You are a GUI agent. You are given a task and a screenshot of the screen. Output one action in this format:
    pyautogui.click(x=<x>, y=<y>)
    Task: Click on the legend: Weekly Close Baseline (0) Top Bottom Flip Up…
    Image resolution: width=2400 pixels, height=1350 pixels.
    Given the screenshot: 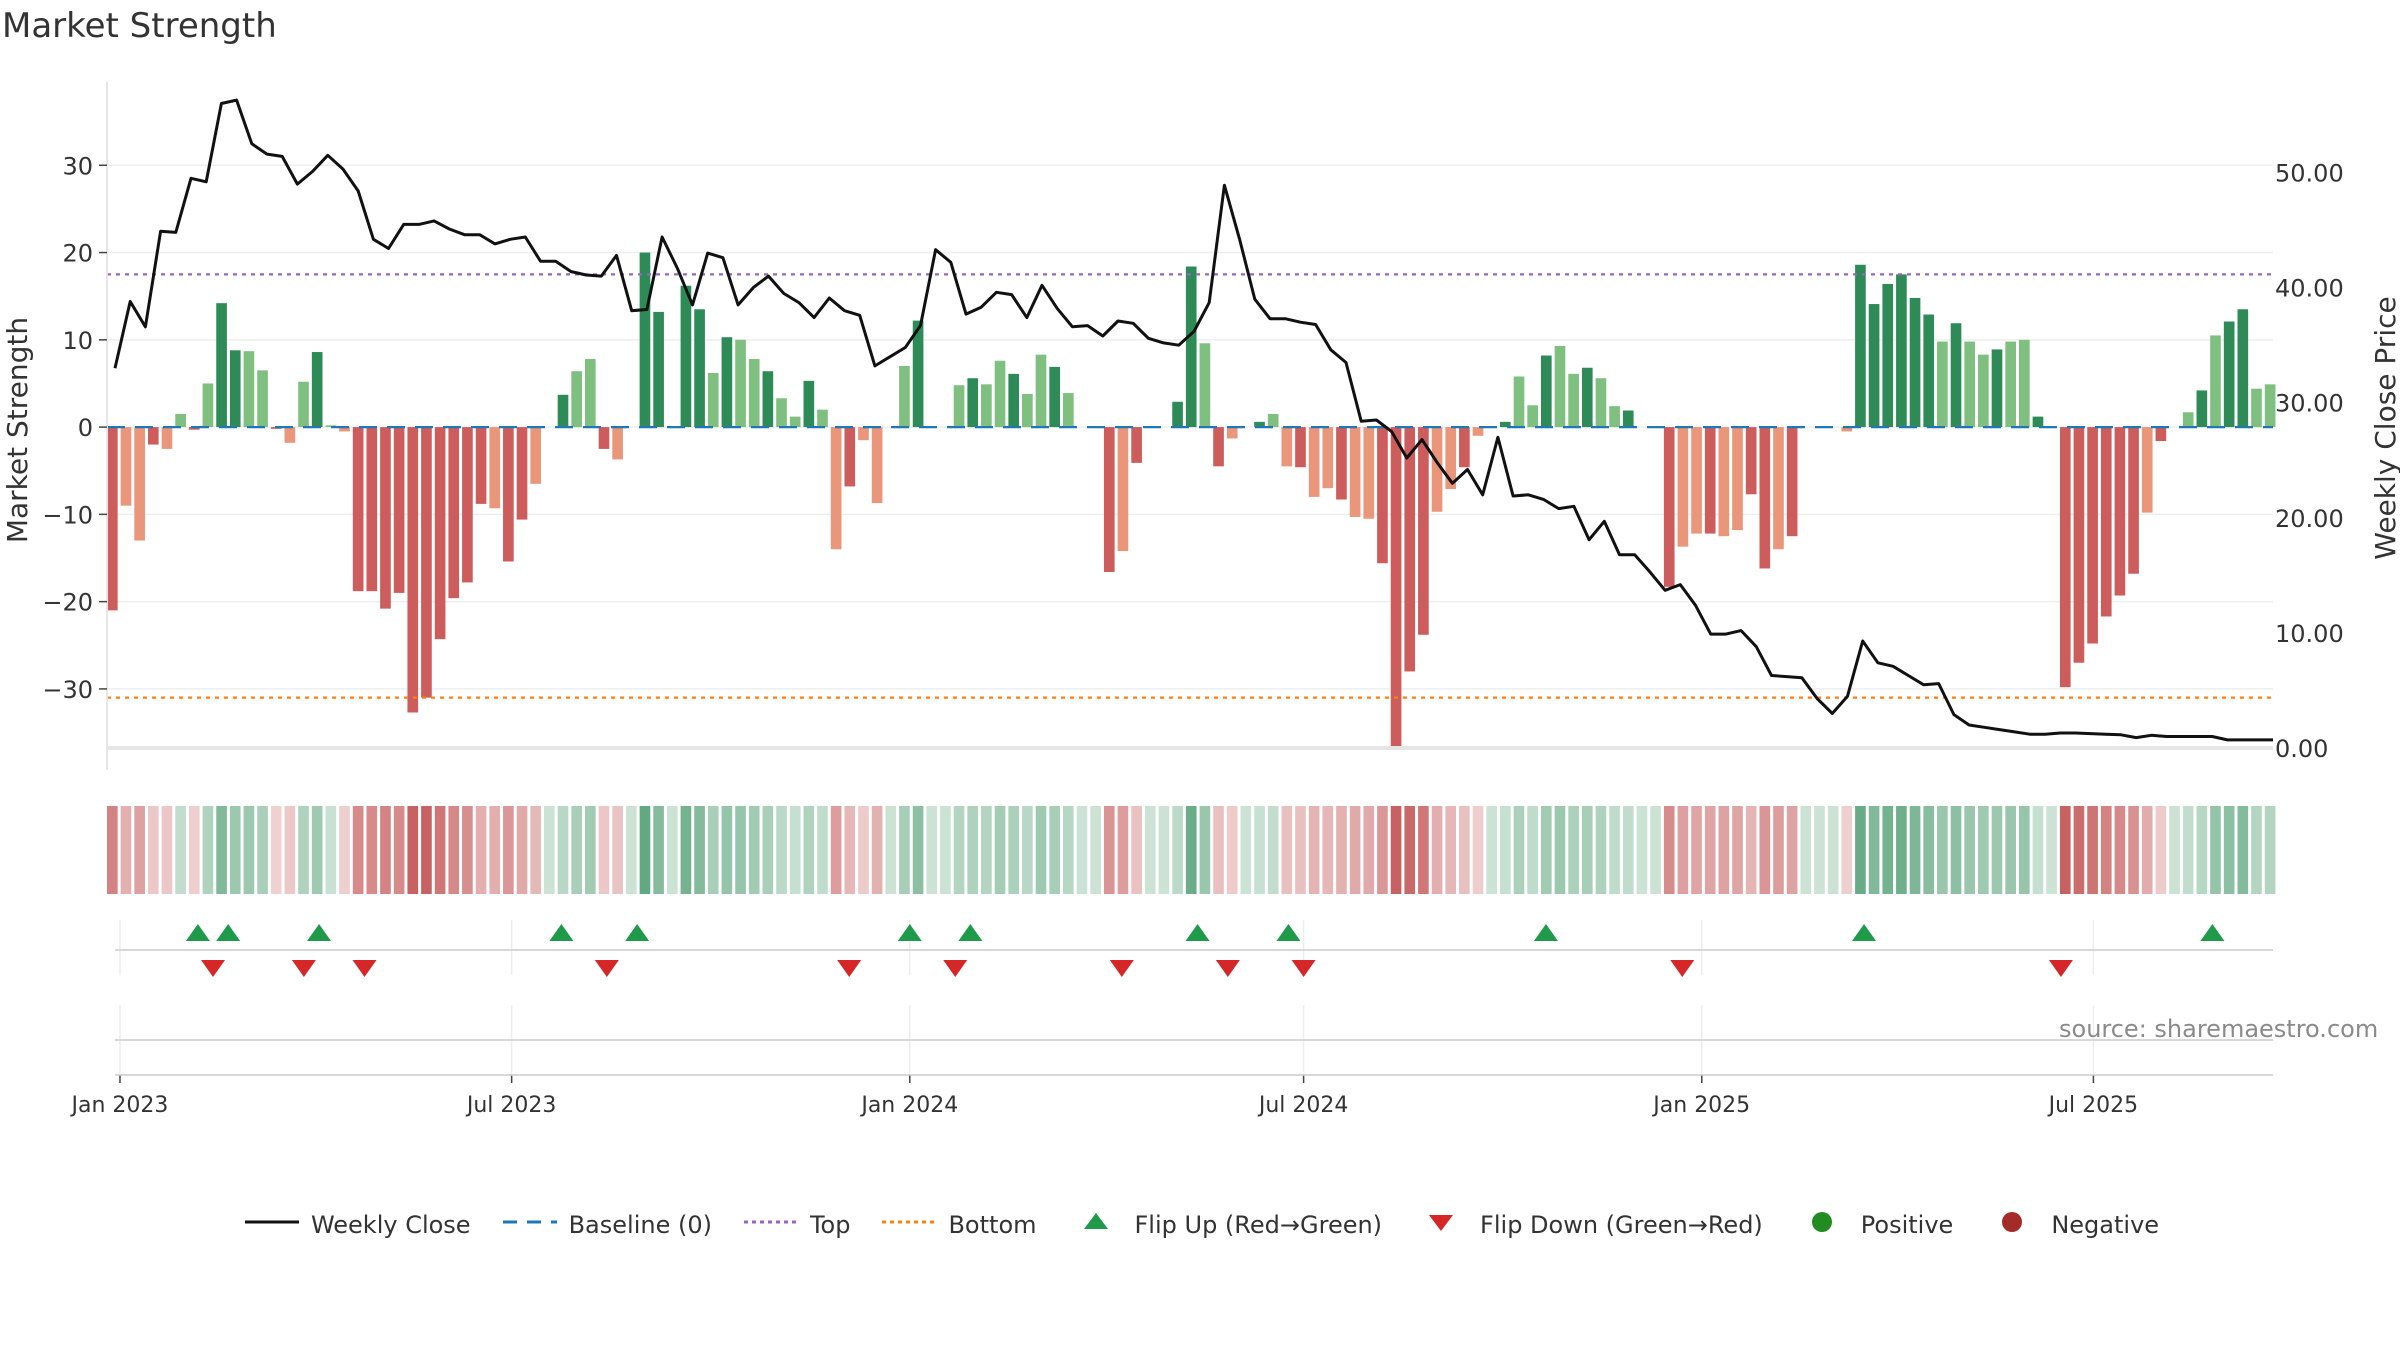 What is the action you would take?
    pyautogui.click(x=1200, y=1225)
    